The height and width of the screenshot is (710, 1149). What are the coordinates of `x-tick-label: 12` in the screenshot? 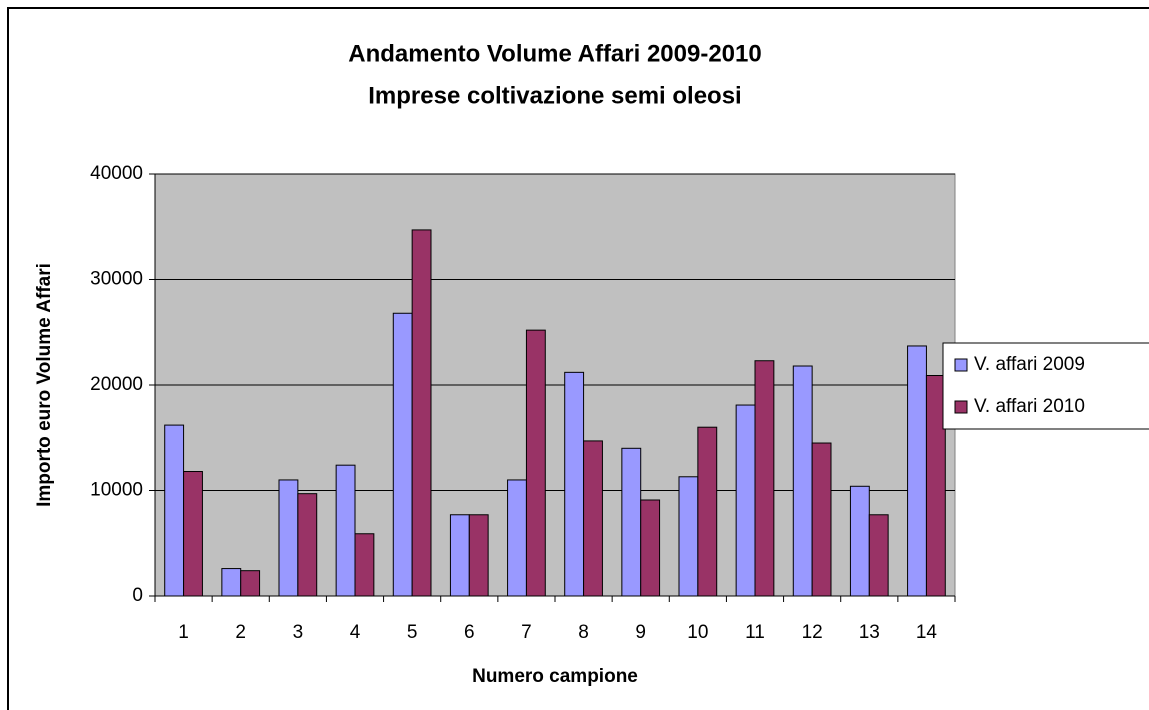 It's located at (812, 632).